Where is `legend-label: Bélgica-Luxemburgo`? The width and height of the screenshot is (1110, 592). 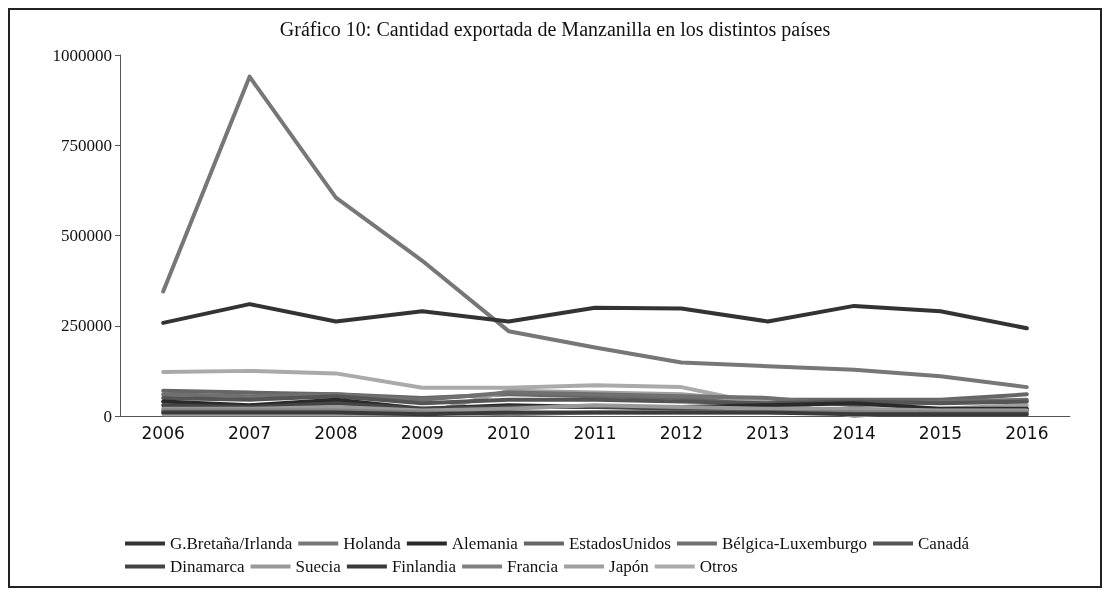 legend-label: Bélgica-Luxemburgo is located at coordinates (794, 543).